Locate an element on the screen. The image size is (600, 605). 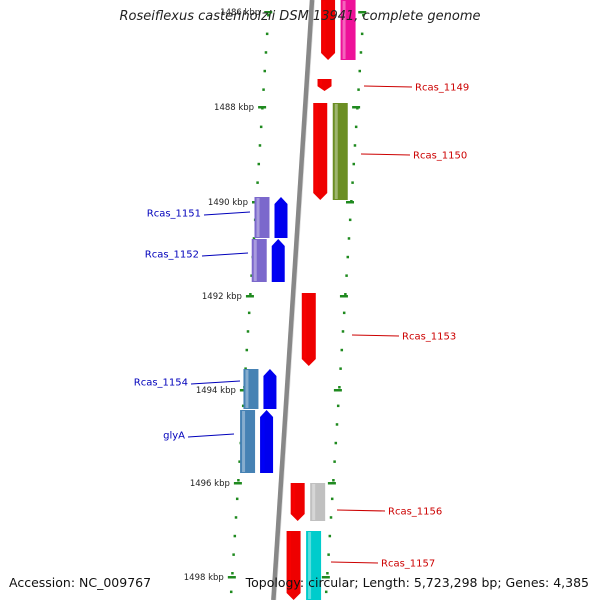
rcas-1154-gene-arrow is located at coordinates (270, 389).